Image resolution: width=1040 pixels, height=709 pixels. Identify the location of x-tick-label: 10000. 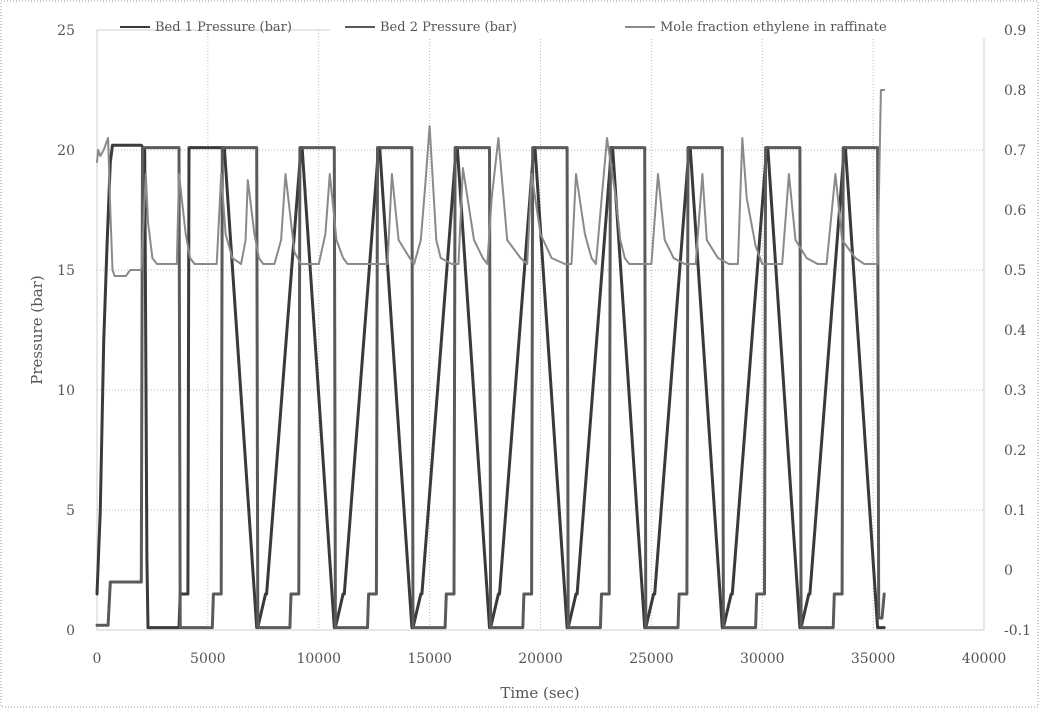
(318, 659).